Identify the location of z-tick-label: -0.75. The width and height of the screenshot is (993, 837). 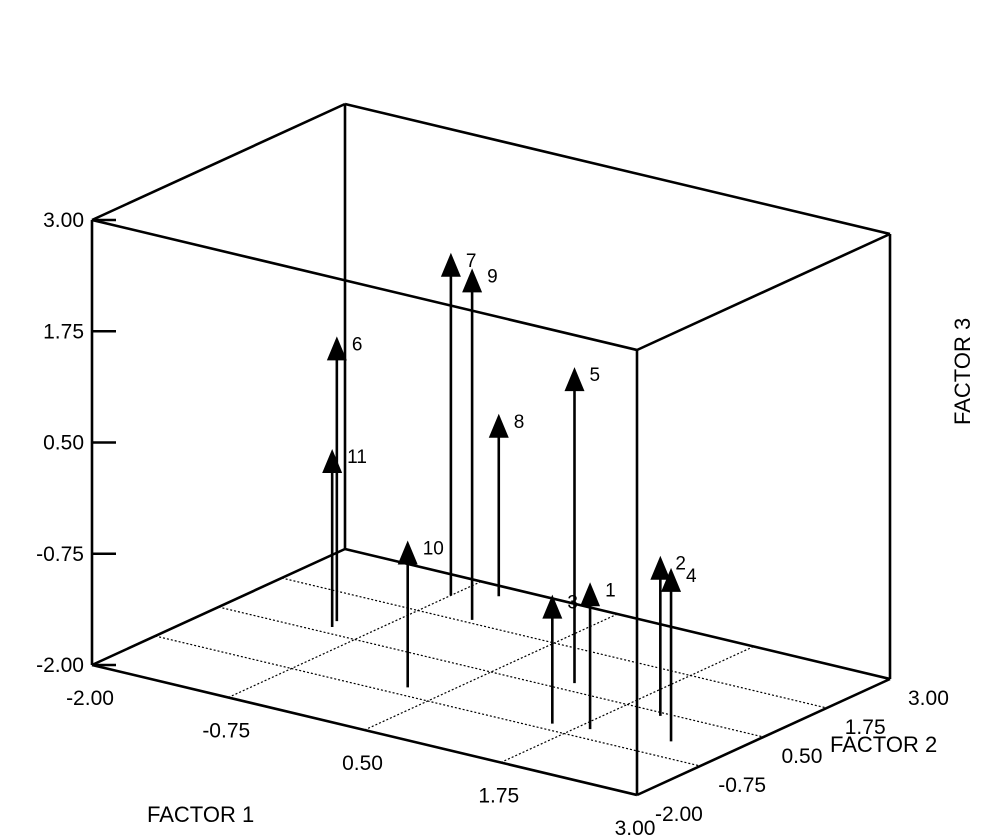
(60, 554).